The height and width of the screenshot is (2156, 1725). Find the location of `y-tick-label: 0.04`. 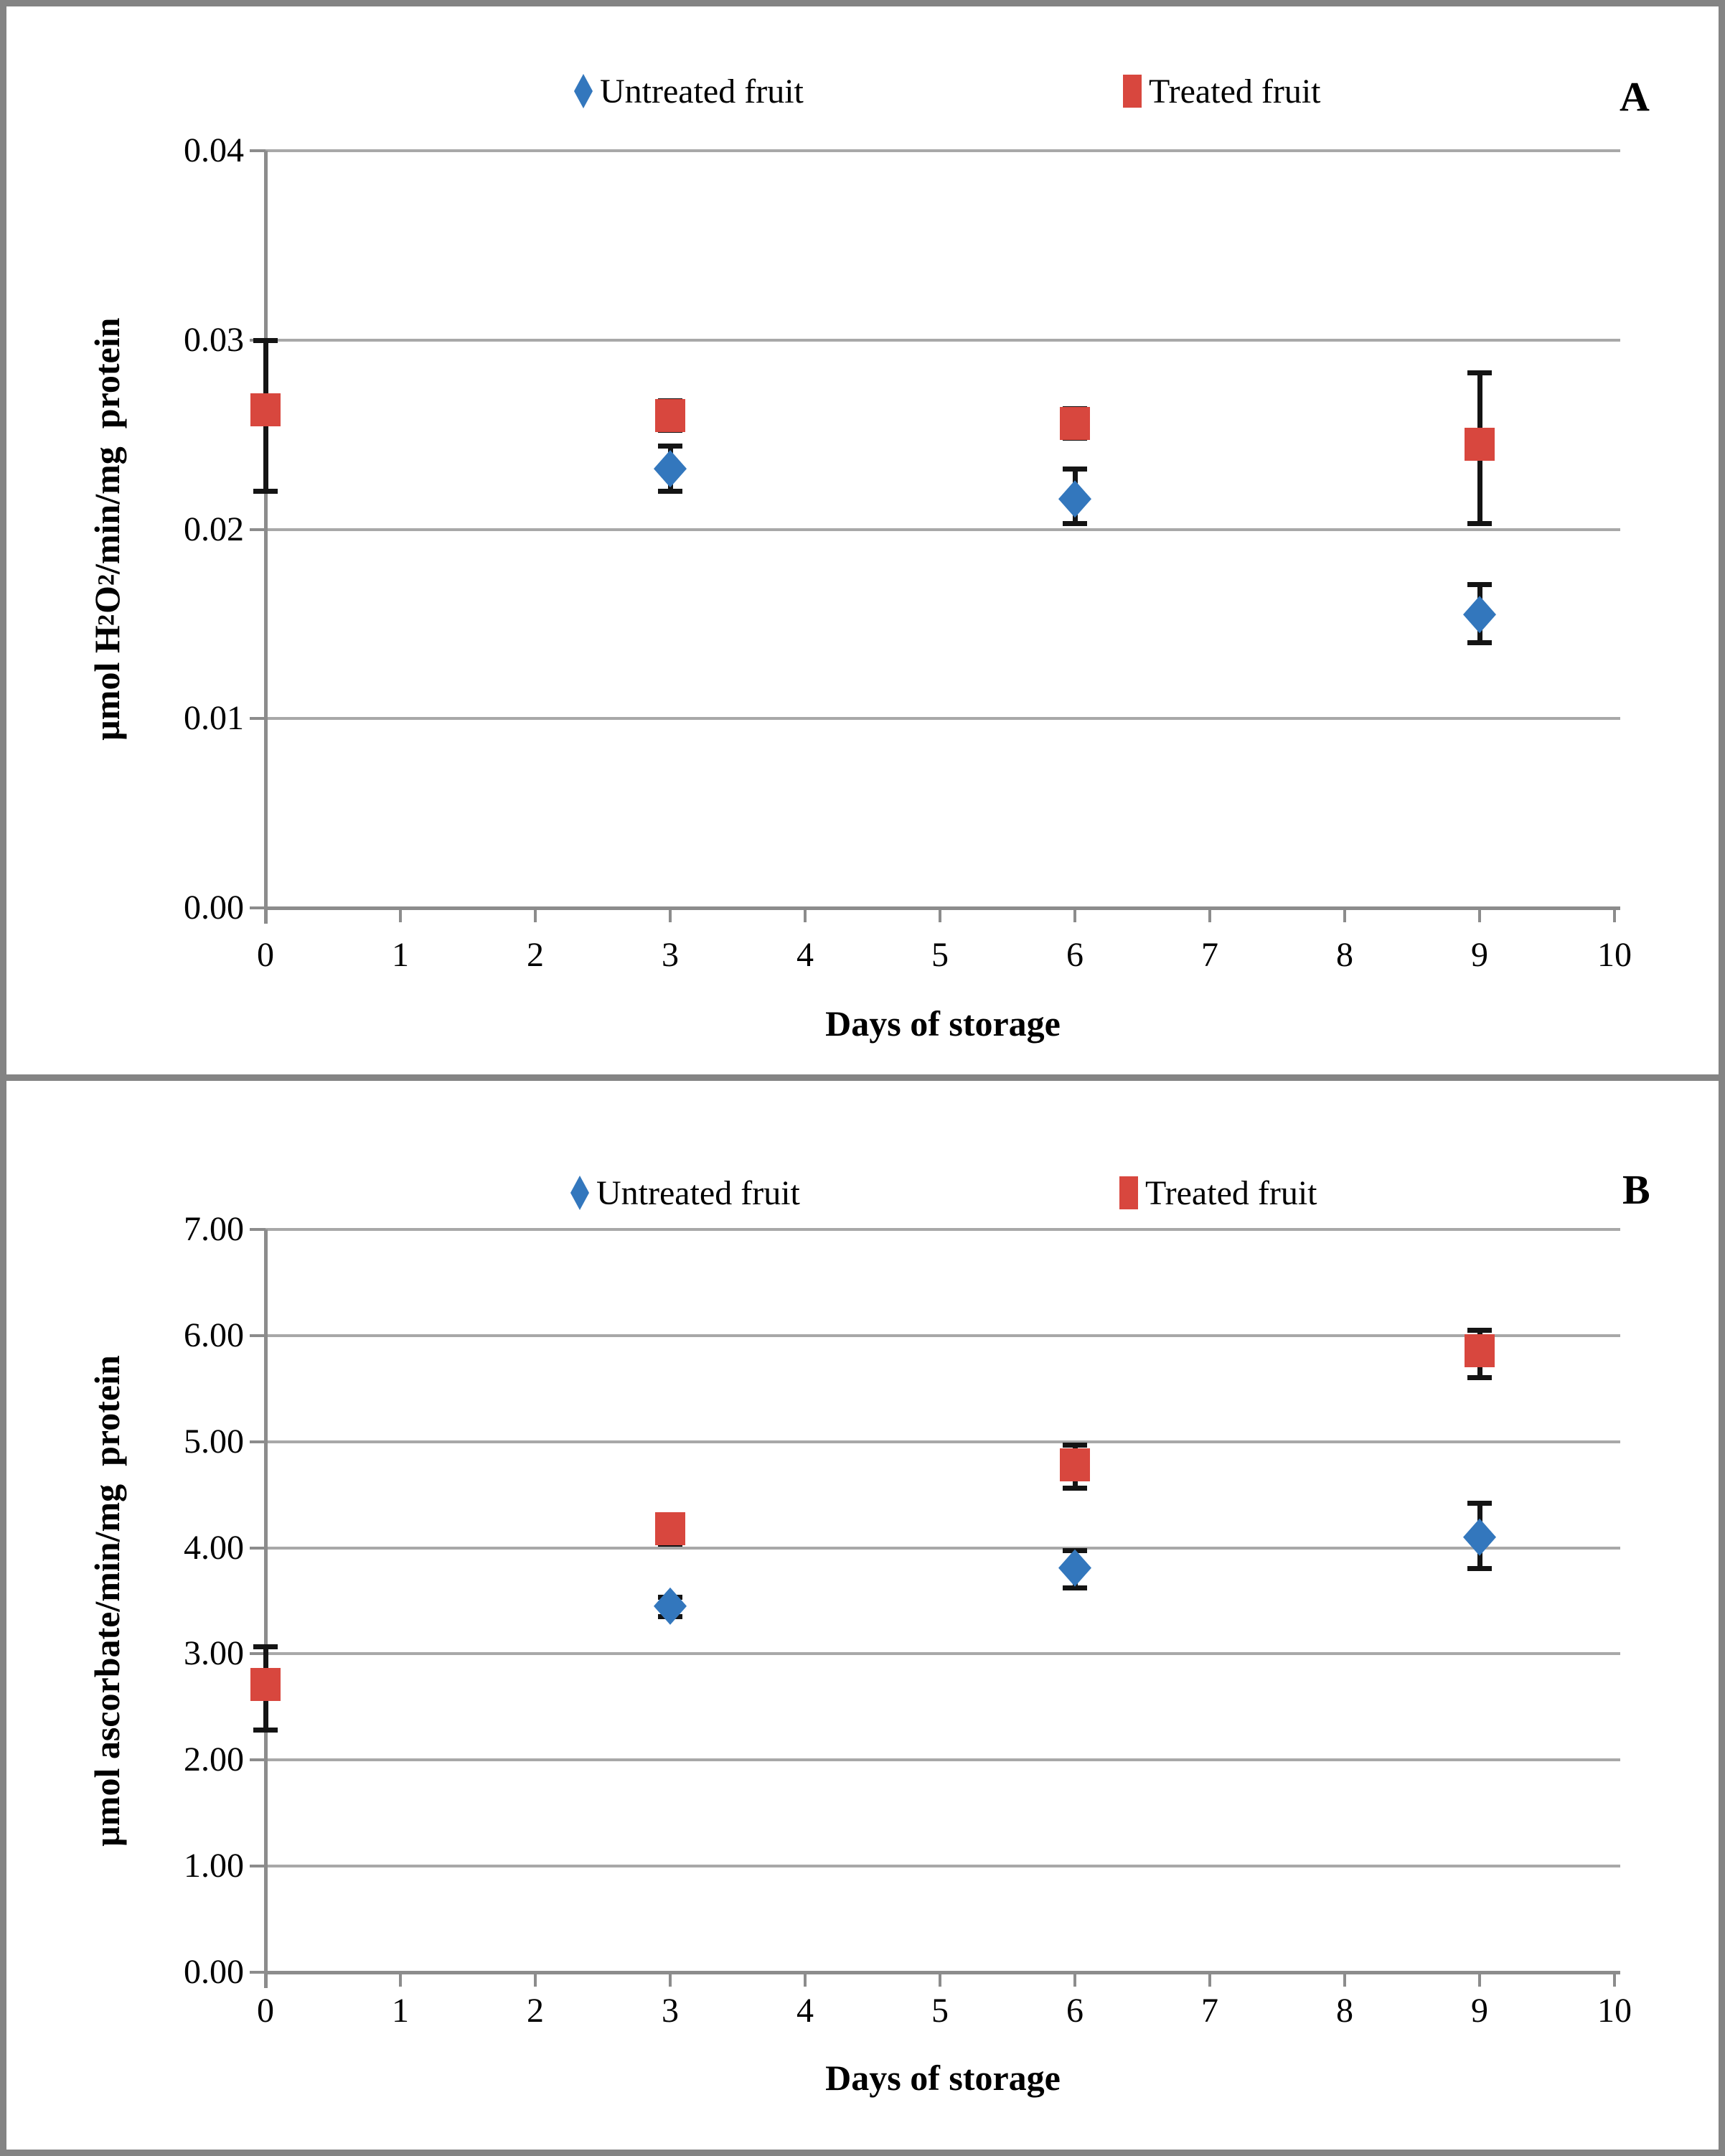

y-tick-label: 0.04 is located at coordinates (214, 150).